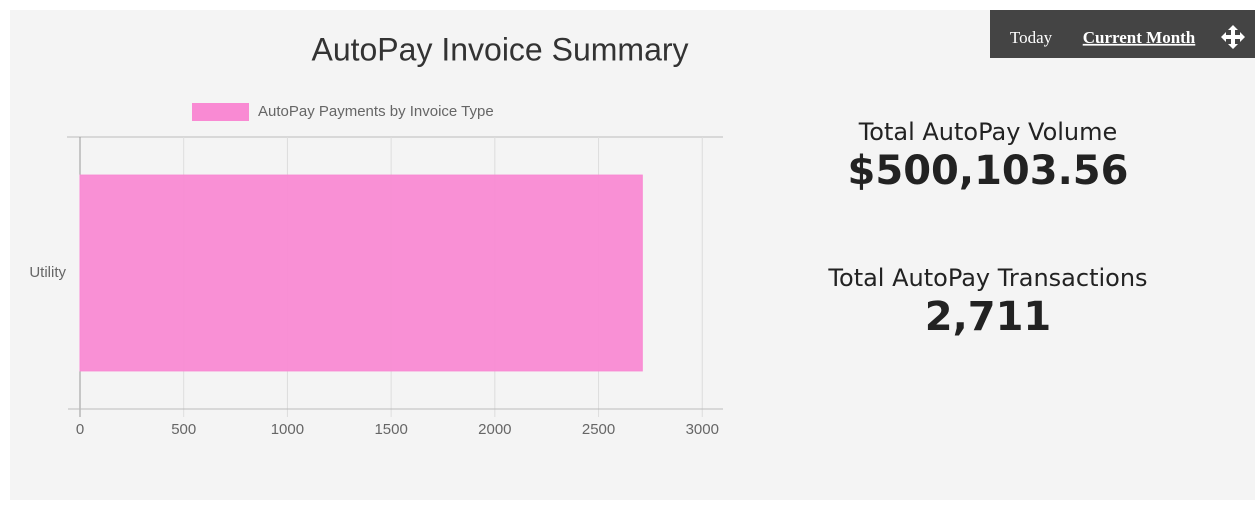 This screenshot has width=1255, height=505. What do you see at coordinates (1233, 37) in the screenshot?
I see `move-icon` at bounding box center [1233, 37].